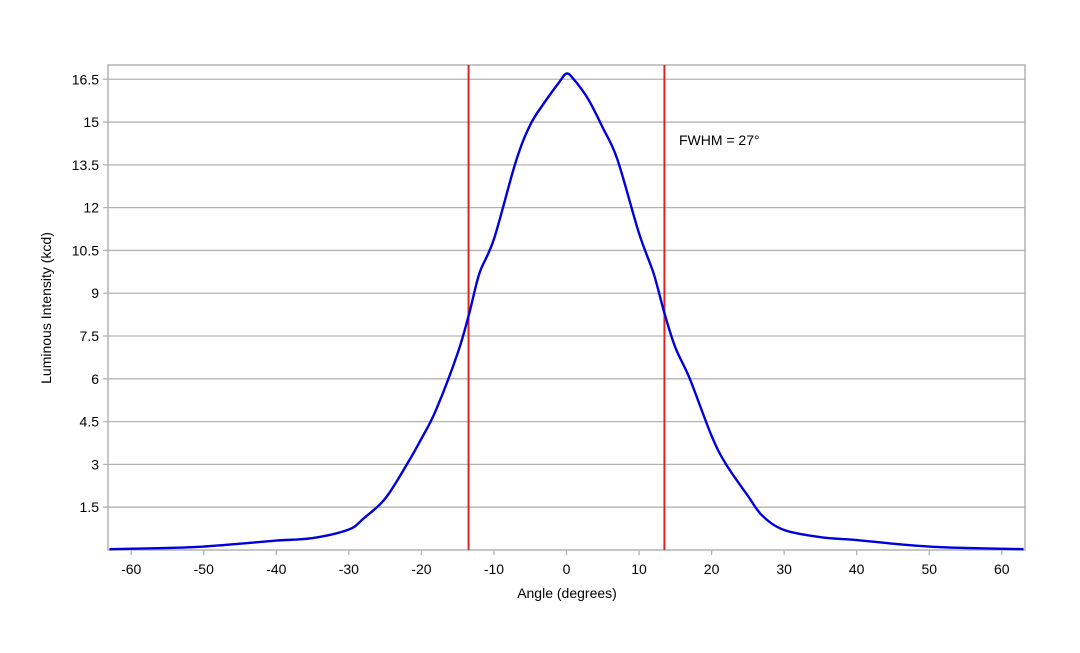 This screenshot has width=1080, height=653. I want to click on x-tick-label: -60, so click(131, 569).